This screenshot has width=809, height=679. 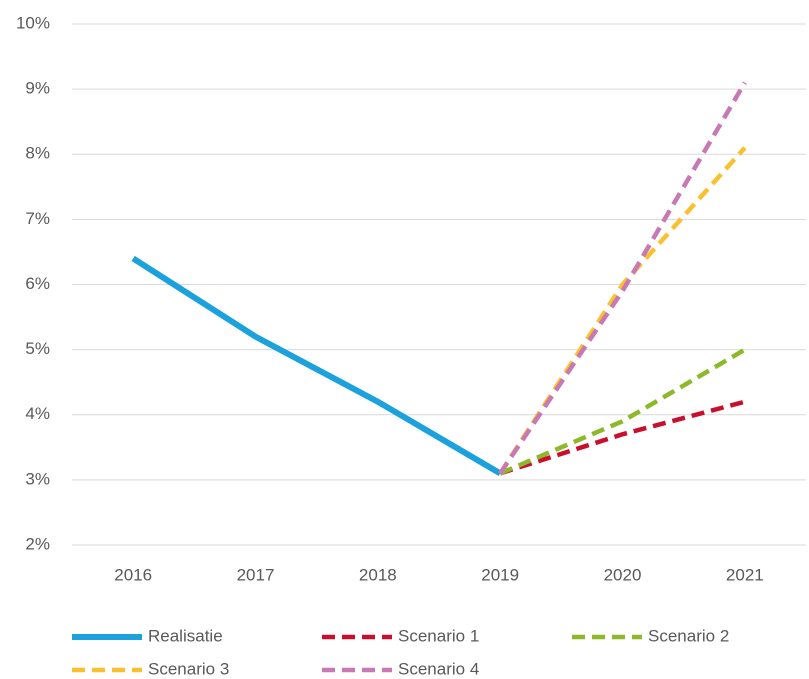 What do you see at coordinates (438, 668) in the screenshot?
I see `legend-label: Scenario 4` at bounding box center [438, 668].